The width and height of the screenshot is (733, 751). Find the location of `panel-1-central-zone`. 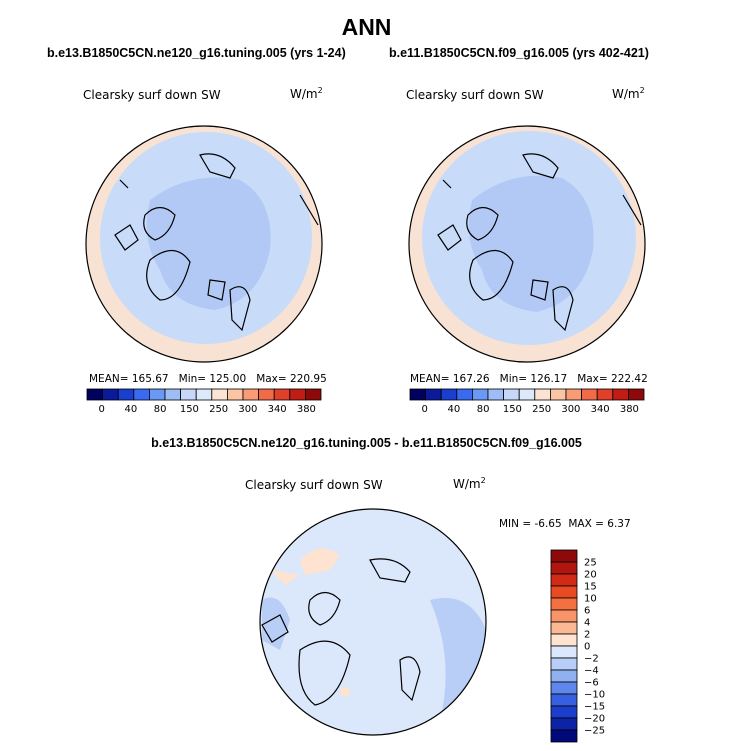

panel-1-central-zone is located at coordinates (208, 243).